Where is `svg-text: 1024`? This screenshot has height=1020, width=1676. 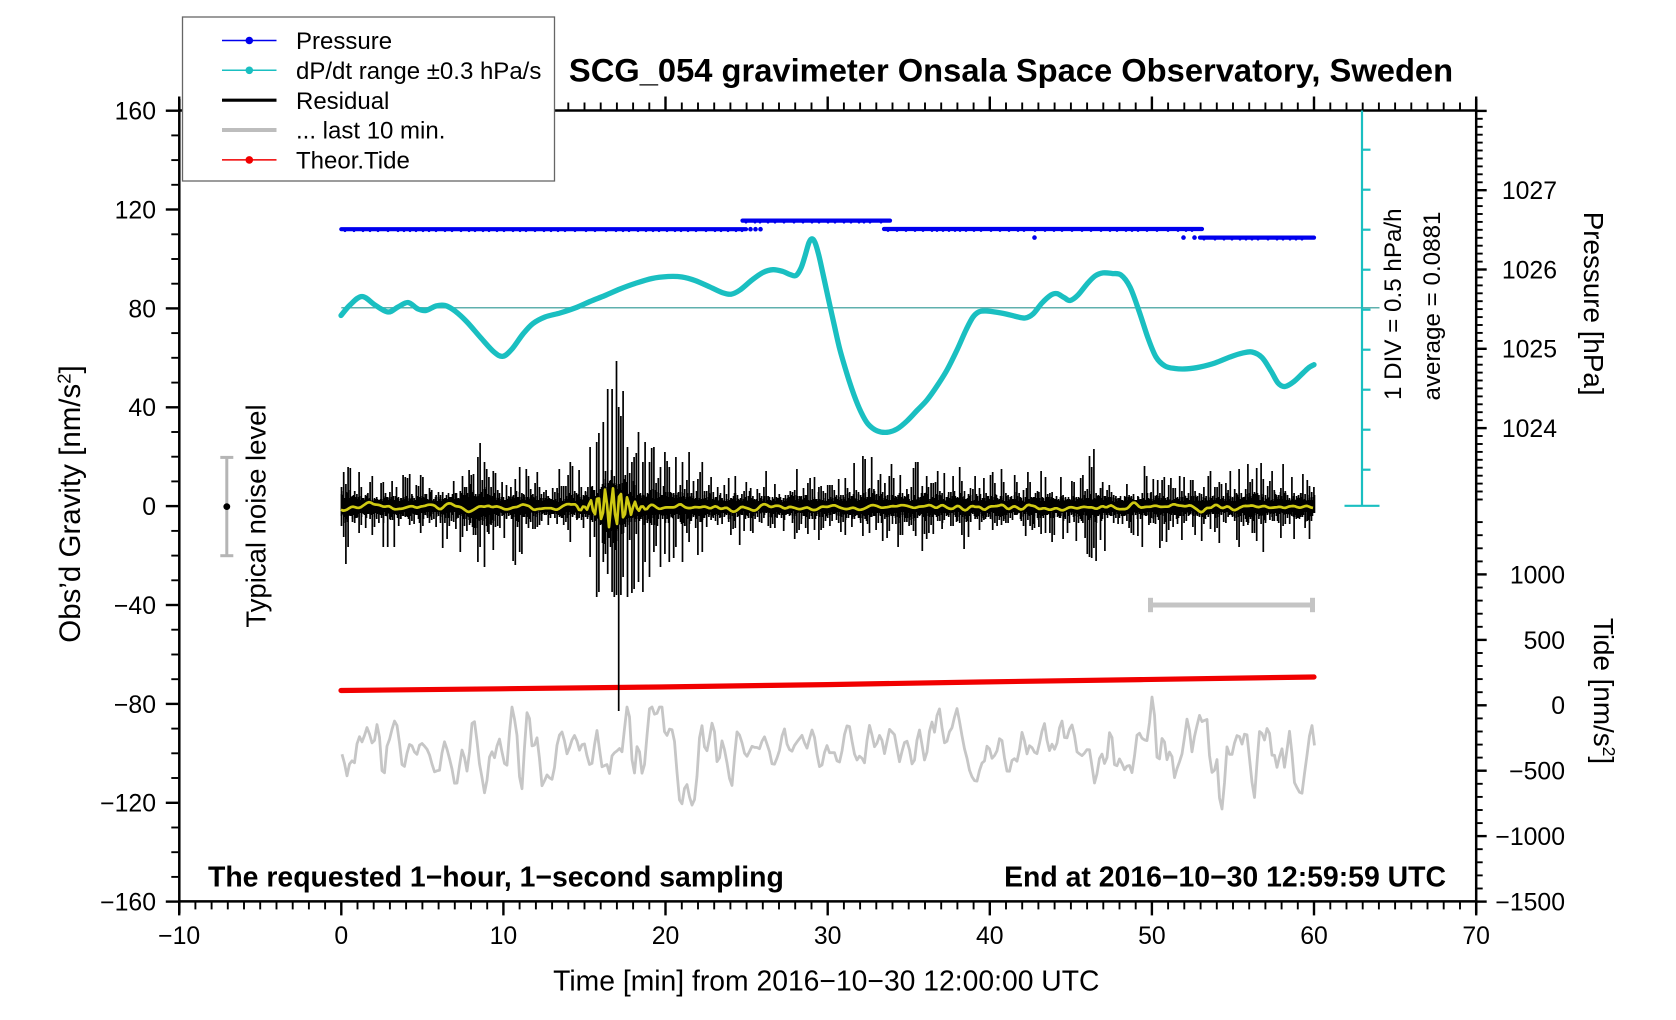
svg-text: 1024 is located at coordinates (1529, 429).